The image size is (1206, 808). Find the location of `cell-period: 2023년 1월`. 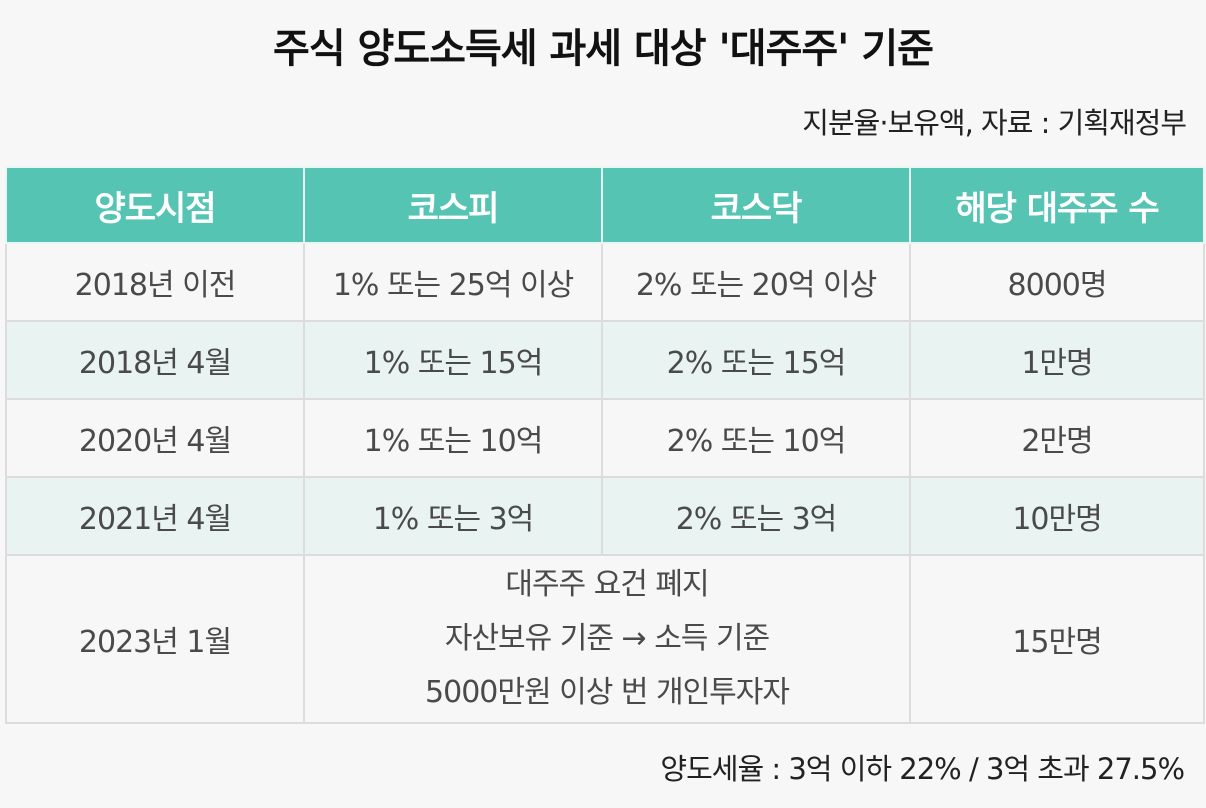

cell-period: 2023년 1월 is located at coordinates (155, 639).